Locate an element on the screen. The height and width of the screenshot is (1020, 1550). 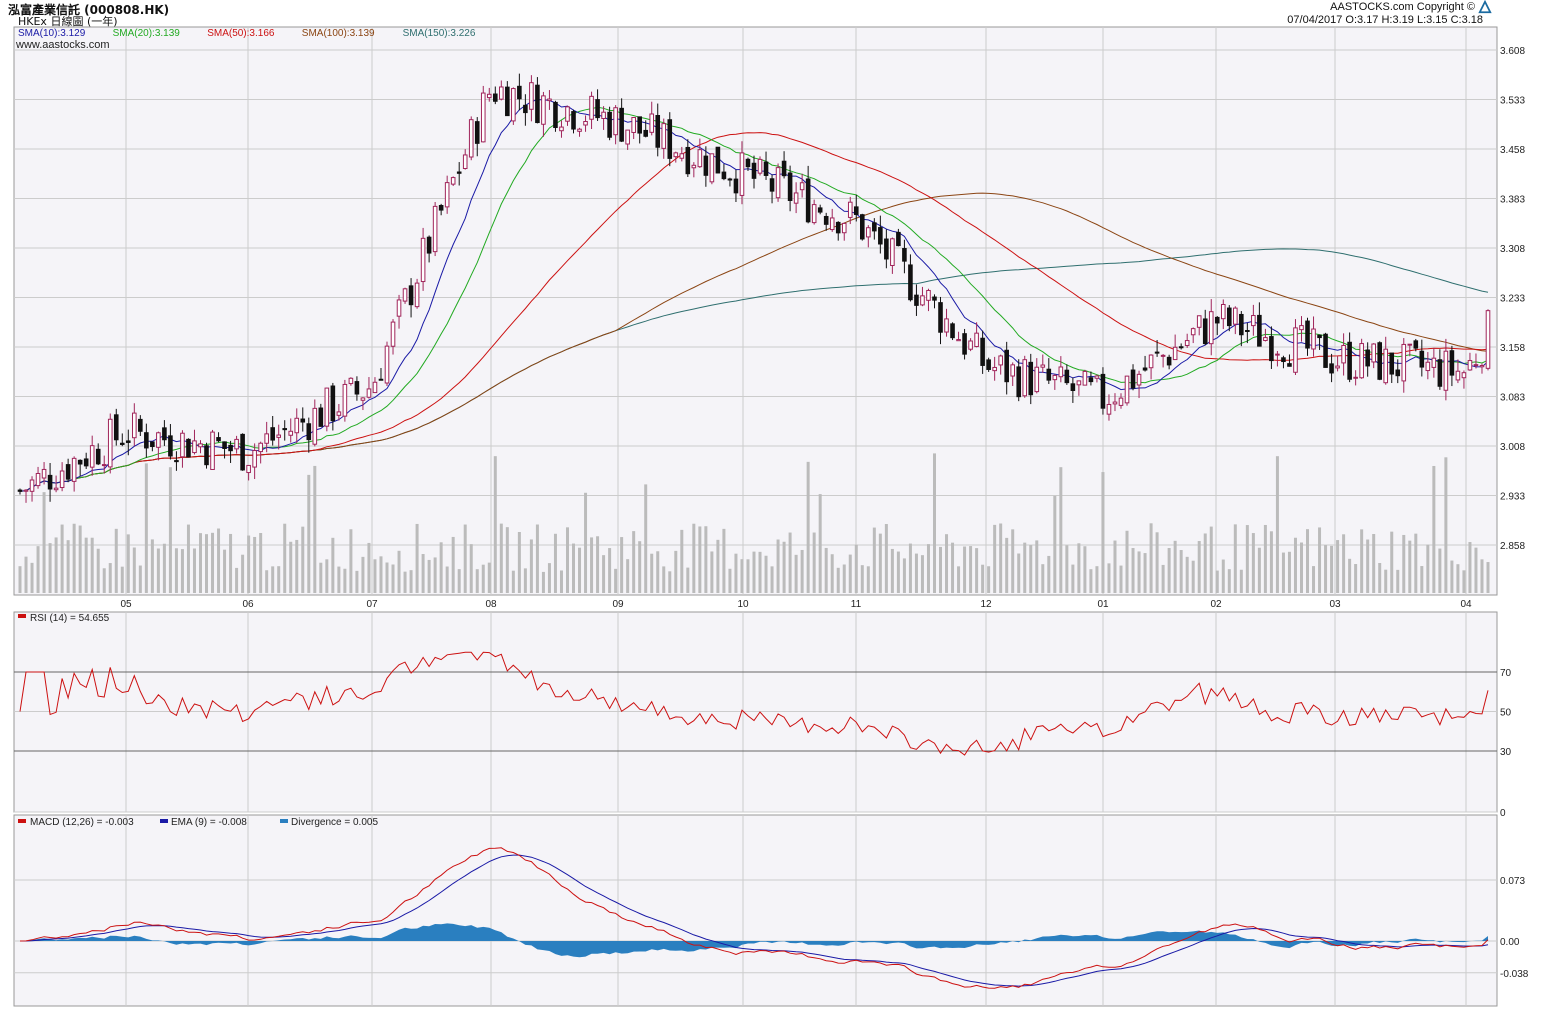
legend-sma10: SMA(10):3.129 is located at coordinates (52, 33).